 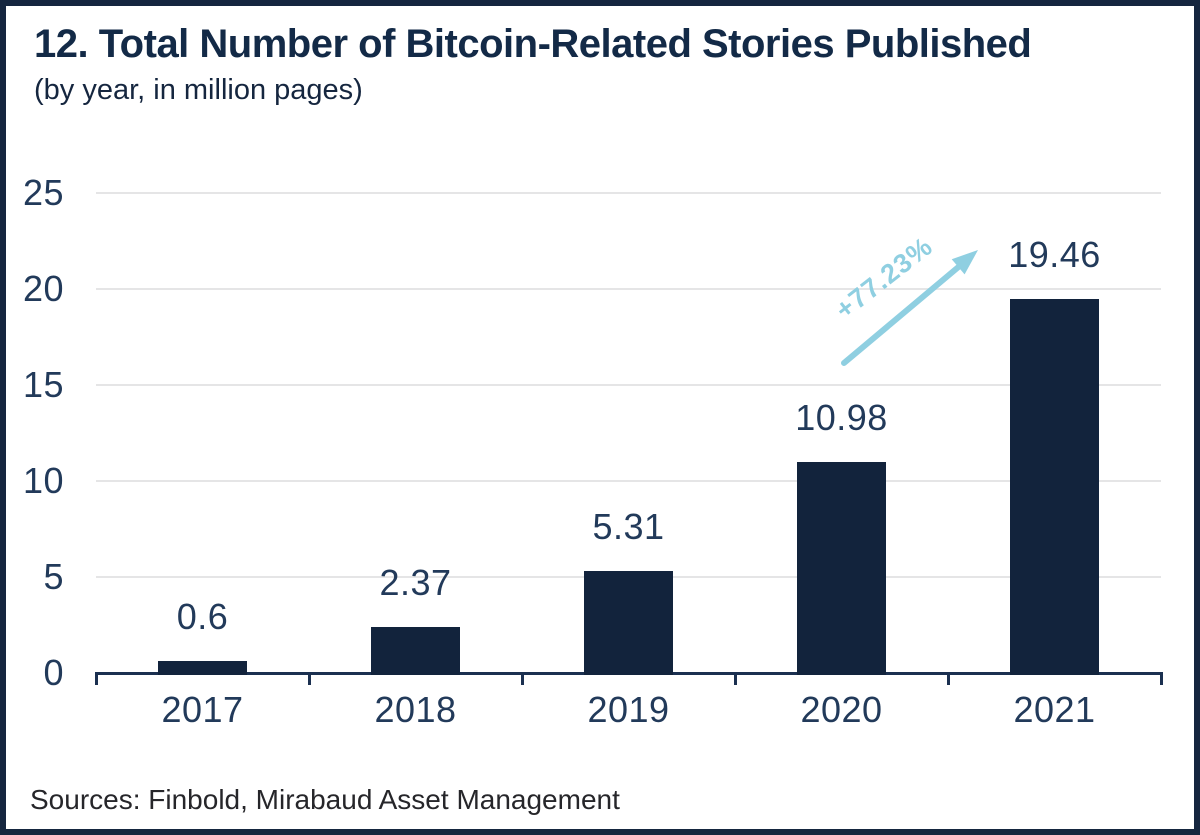 What do you see at coordinates (841, 418) in the screenshot?
I see `bar-value-label: 10.98` at bounding box center [841, 418].